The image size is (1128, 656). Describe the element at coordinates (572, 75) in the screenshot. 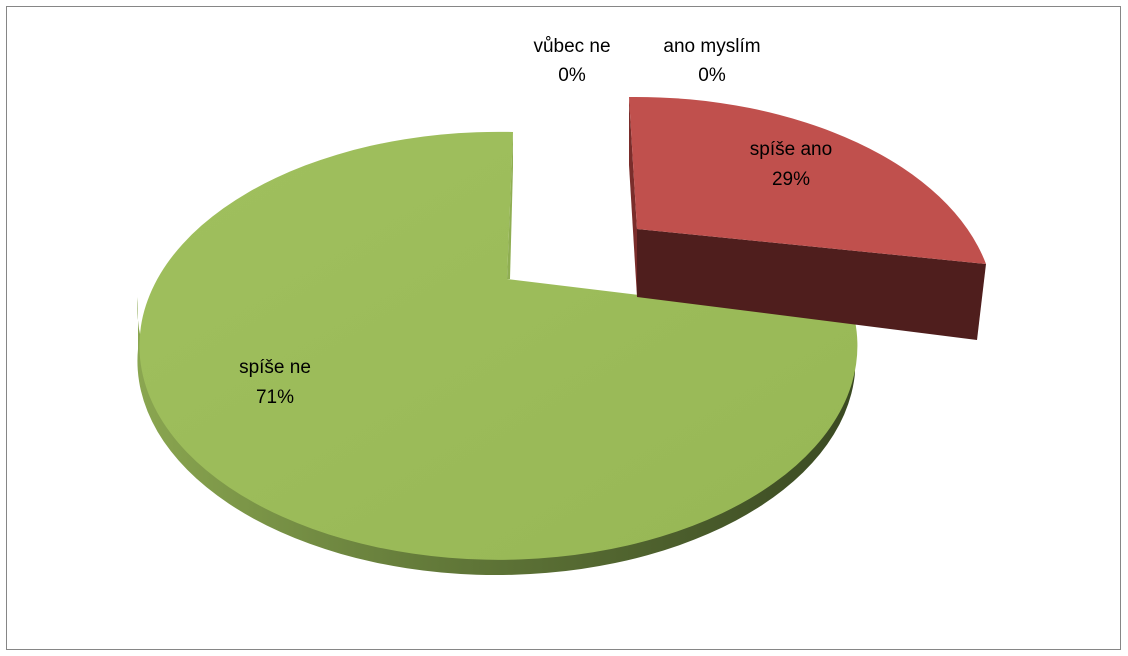

I see `label-vubec-ne-value: 0%` at that location.